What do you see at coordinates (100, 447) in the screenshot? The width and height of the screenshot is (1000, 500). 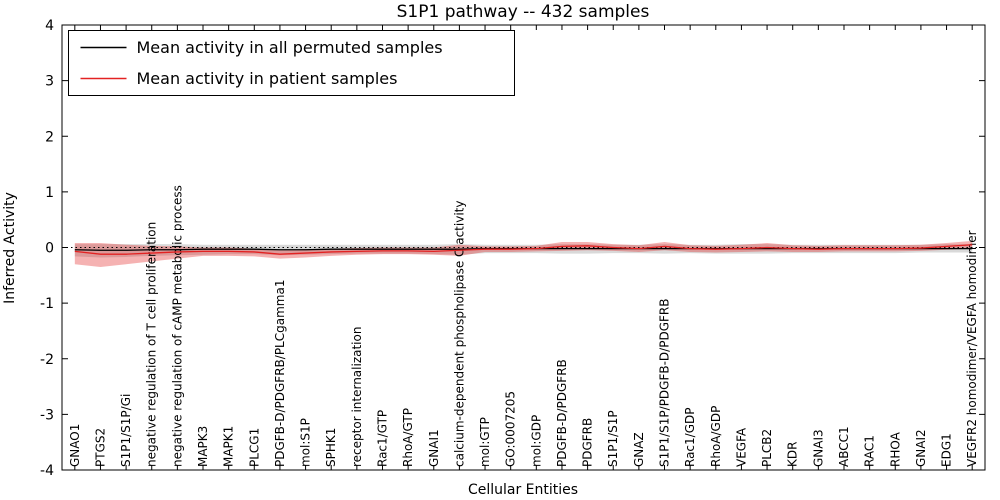 I see `x-tick-label: PTGS2` at bounding box center [100, 447].